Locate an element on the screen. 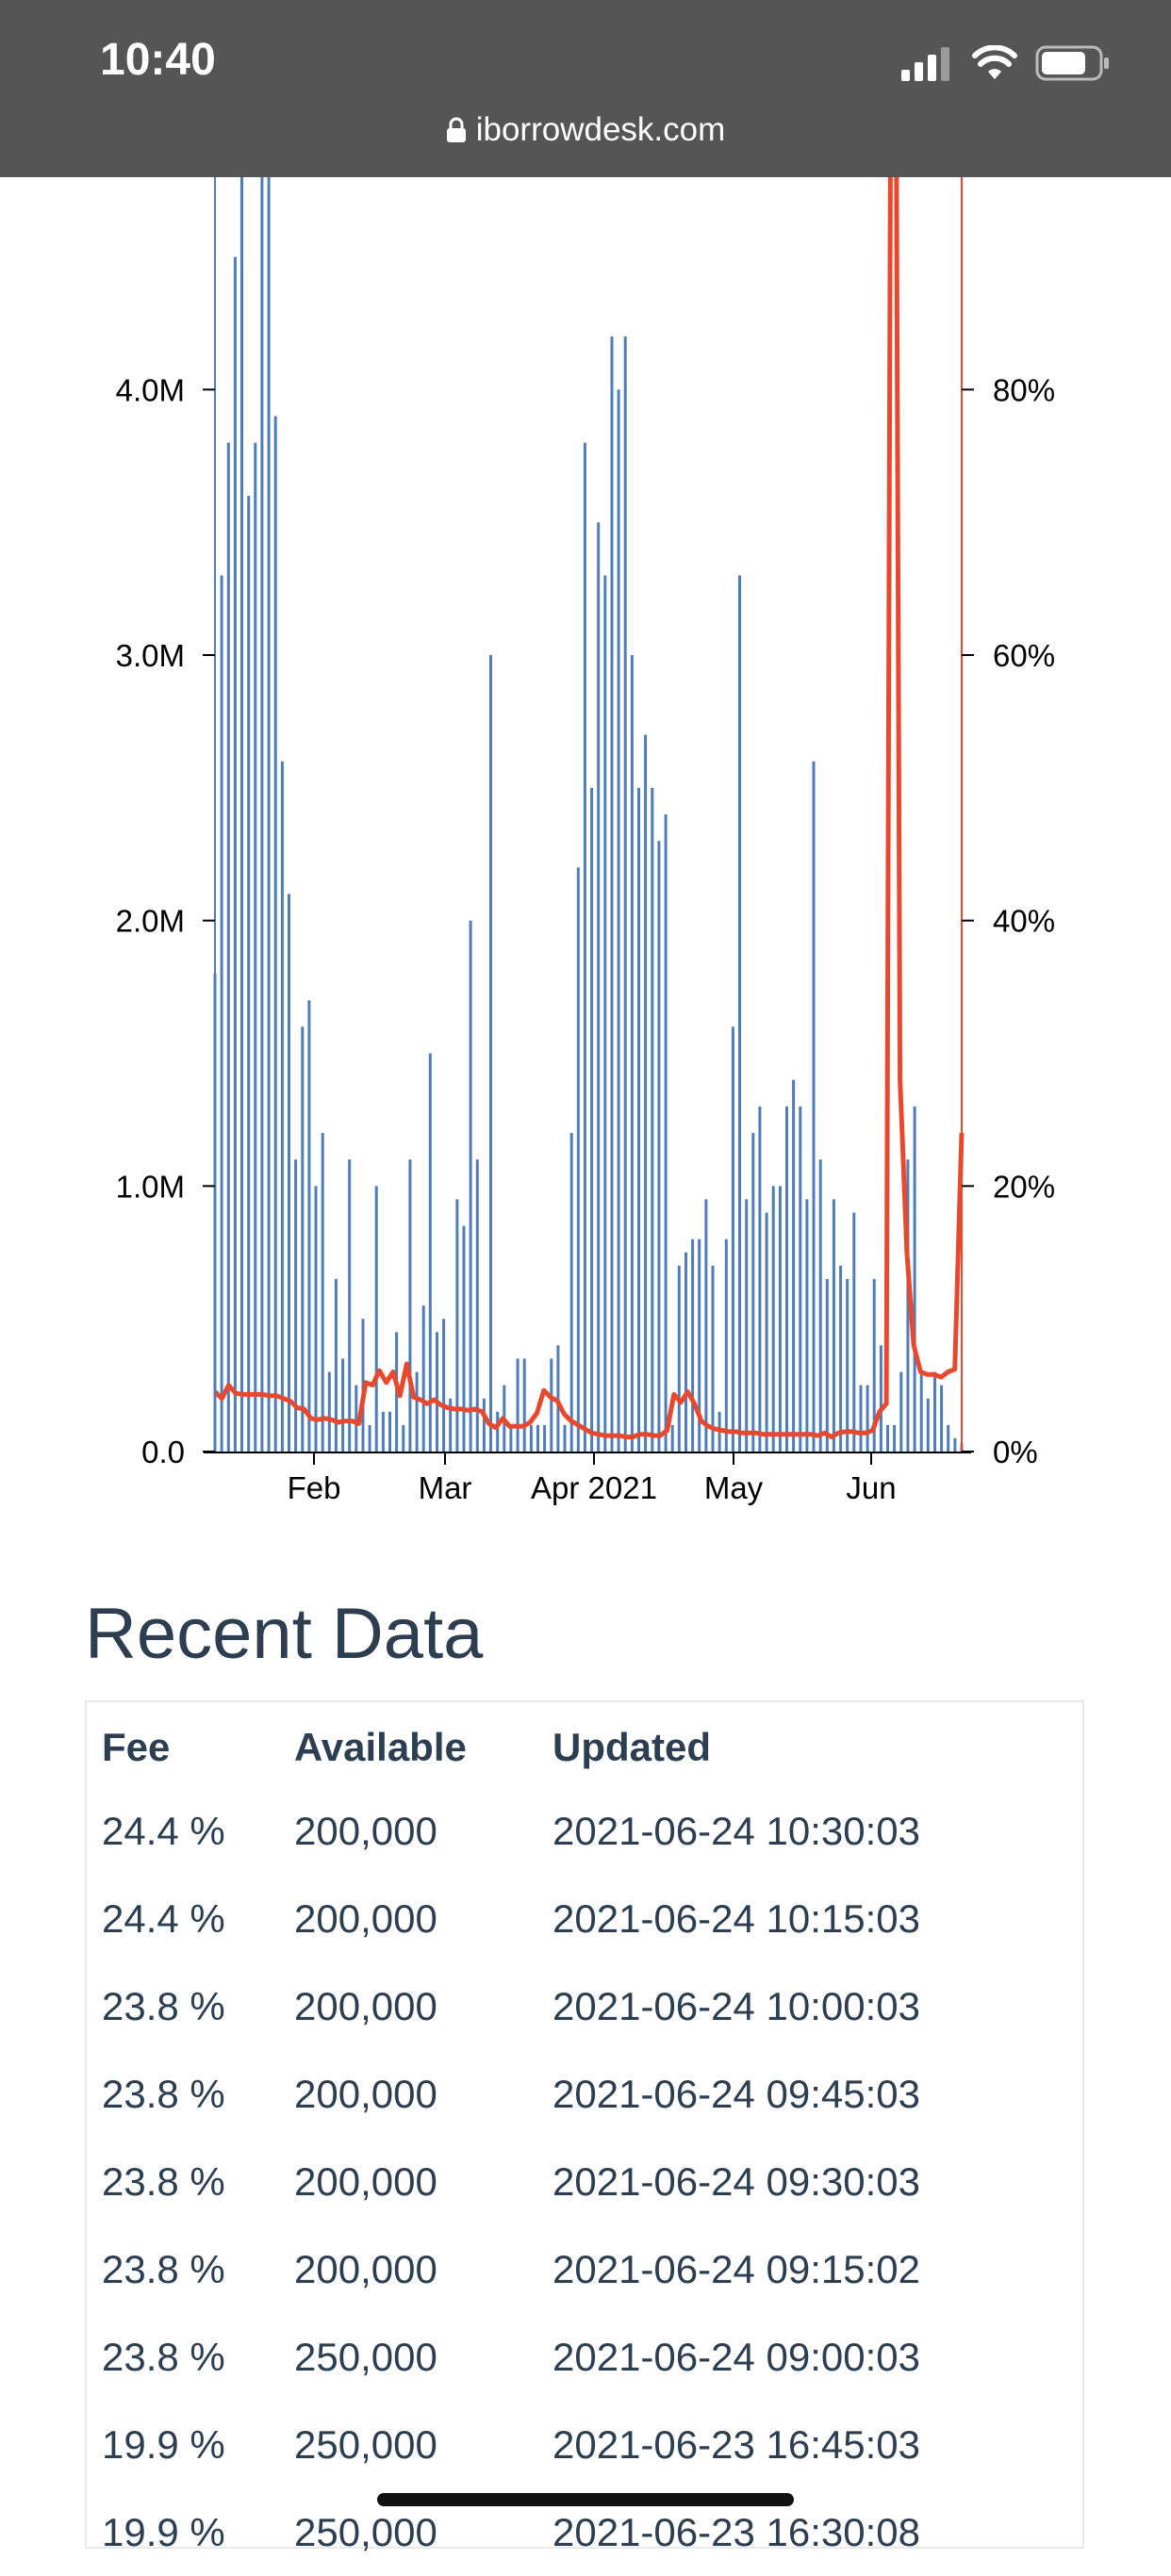 The height and width of the screenshot is (2576, 1171). table-header-row: Fee Available Updated is located at coordinates (591, 1747).